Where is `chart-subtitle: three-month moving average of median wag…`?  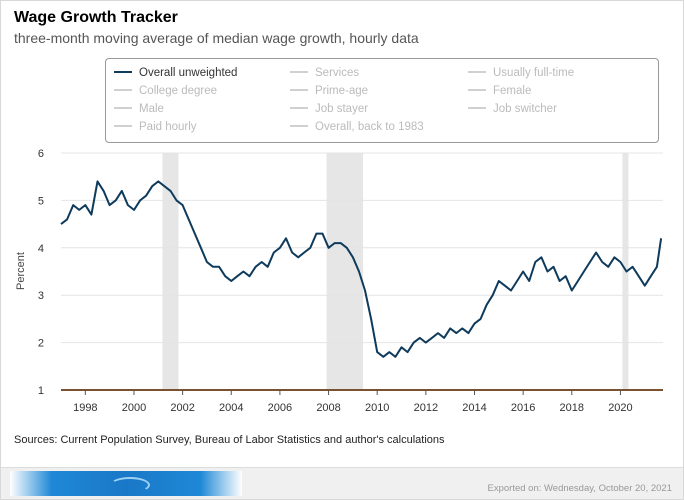
chart-subtitle: three-month moving average of median wag… is located at coordinates (216, 38).